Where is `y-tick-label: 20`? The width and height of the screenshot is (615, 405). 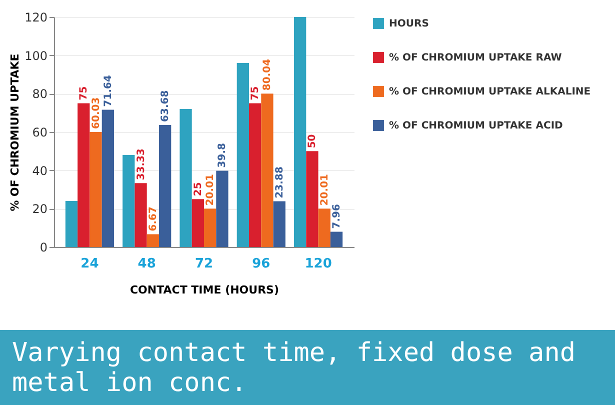
y-tick-label: 20 is located at coordinates (40, 209).